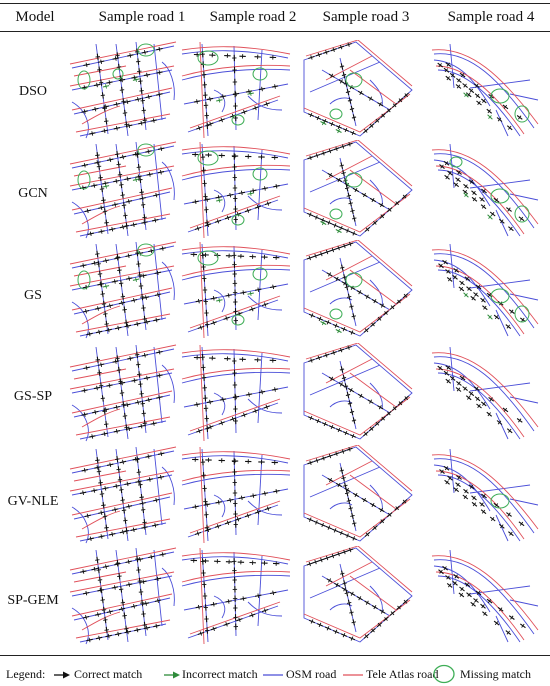 The image size is (550, 686). What do you see at coordinates (26, 674) in the screenshot?
I see `legend-title: Legend:` at bounding box center [26, 674].